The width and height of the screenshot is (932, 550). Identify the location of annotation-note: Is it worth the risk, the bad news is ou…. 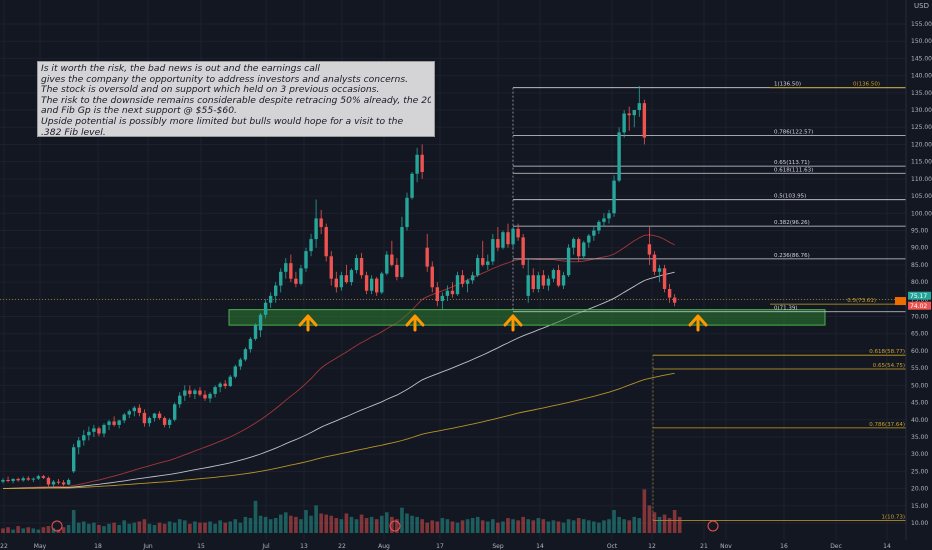
(236, 99).